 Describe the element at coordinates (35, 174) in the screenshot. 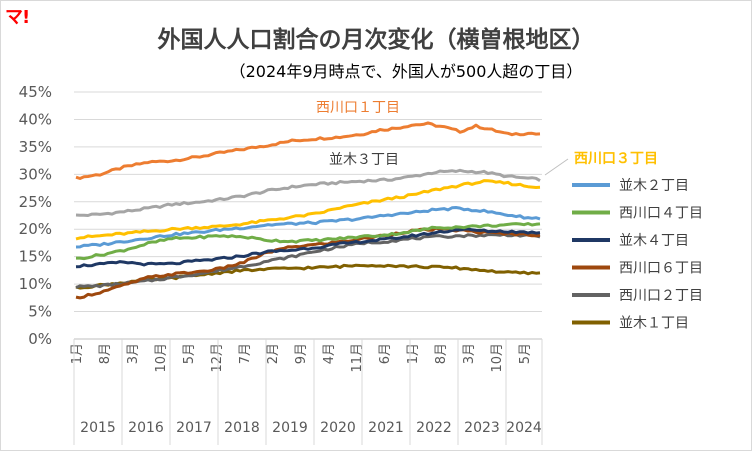

I see `y-tick-label: 30%` at that location.